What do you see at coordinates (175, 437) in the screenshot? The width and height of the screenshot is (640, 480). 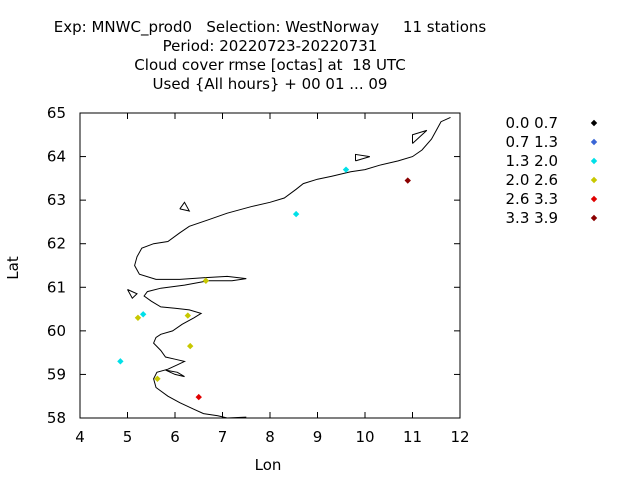 I see `x-tick-label: 6` at bounding box center [175, 437].